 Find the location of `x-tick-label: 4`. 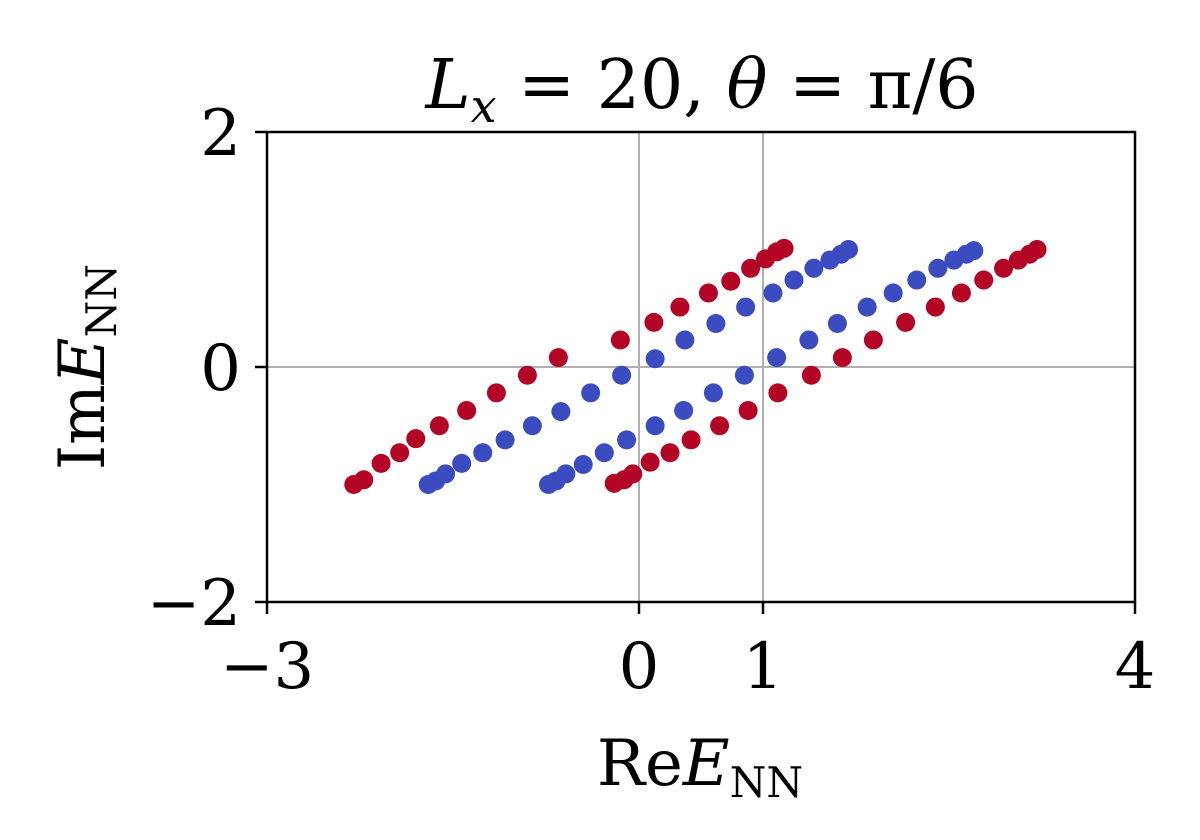

x-tick-label: 4 is located at coordinates (1135, 667).